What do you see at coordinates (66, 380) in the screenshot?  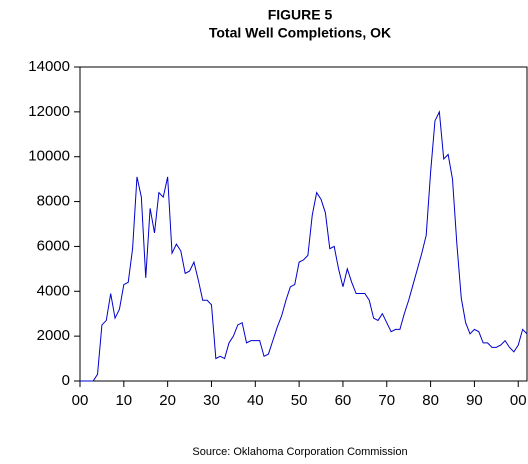 I see `y-tick-label: 0` at bounding box center [66, 380].